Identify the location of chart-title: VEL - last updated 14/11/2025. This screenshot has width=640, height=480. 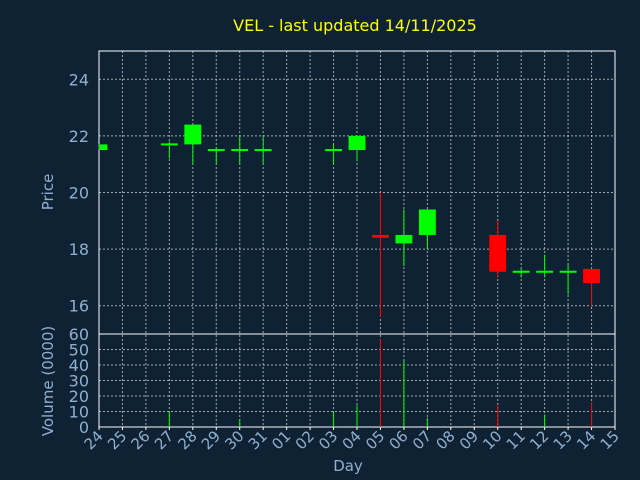
(355, 25).